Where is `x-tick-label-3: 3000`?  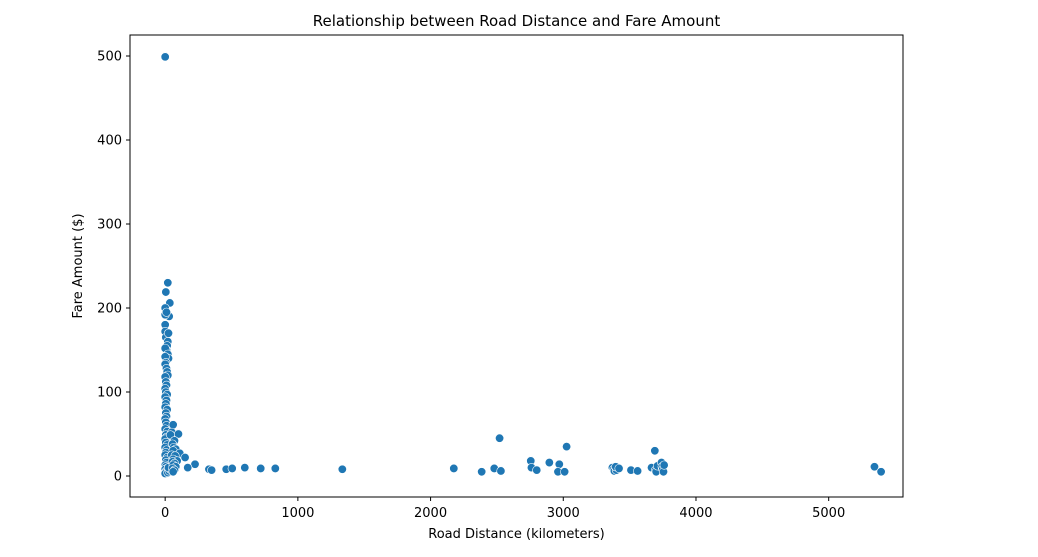 x-tick-label-3: 3000 is located at coordinates (563, 513).